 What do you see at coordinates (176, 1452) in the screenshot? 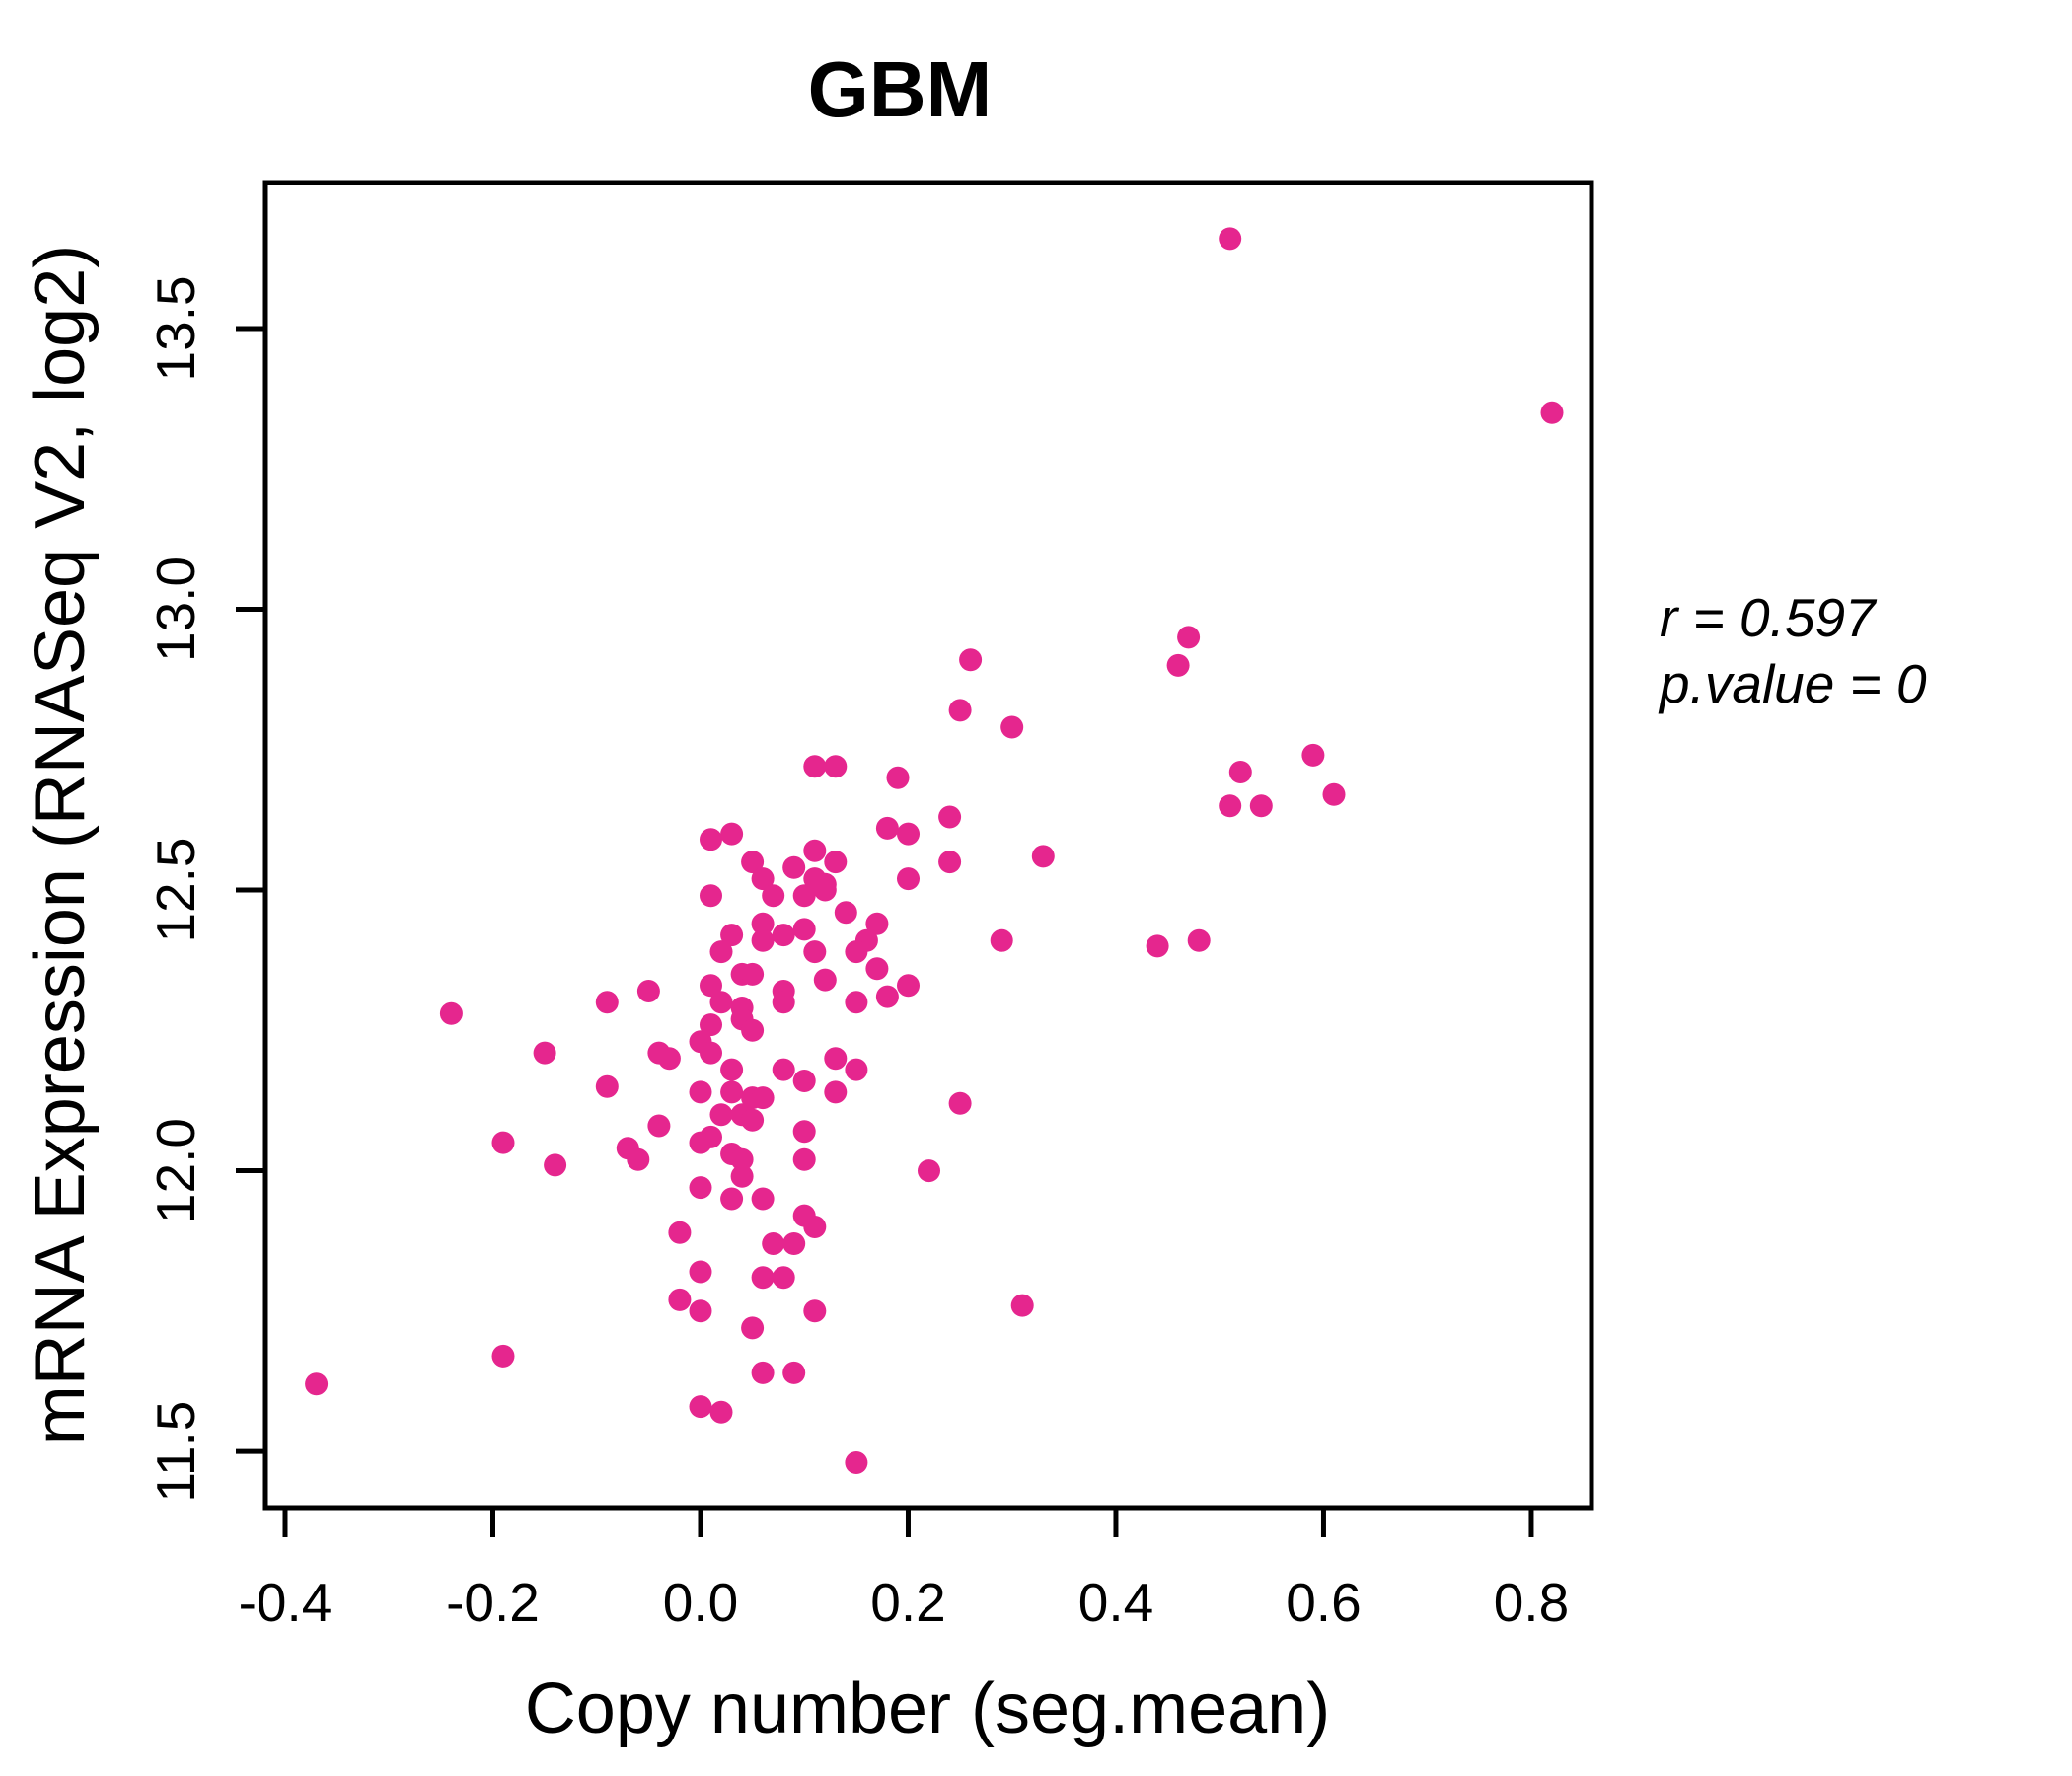
I see `y-tick-label: 11.5` at bounding box center [176, 1452].